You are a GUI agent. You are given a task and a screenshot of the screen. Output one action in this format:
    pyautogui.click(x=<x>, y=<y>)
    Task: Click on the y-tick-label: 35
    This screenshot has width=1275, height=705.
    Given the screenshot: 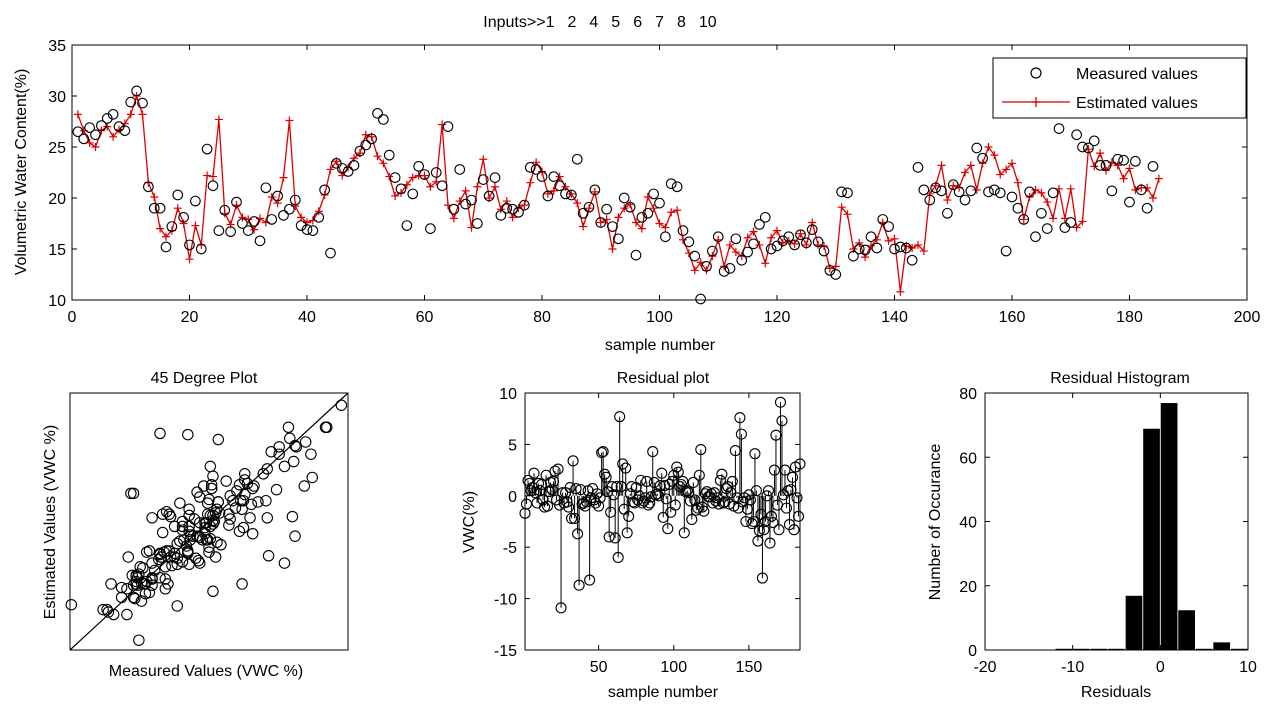 What is the action you would take?
    pyautogui.click(x=57, y=46)
    